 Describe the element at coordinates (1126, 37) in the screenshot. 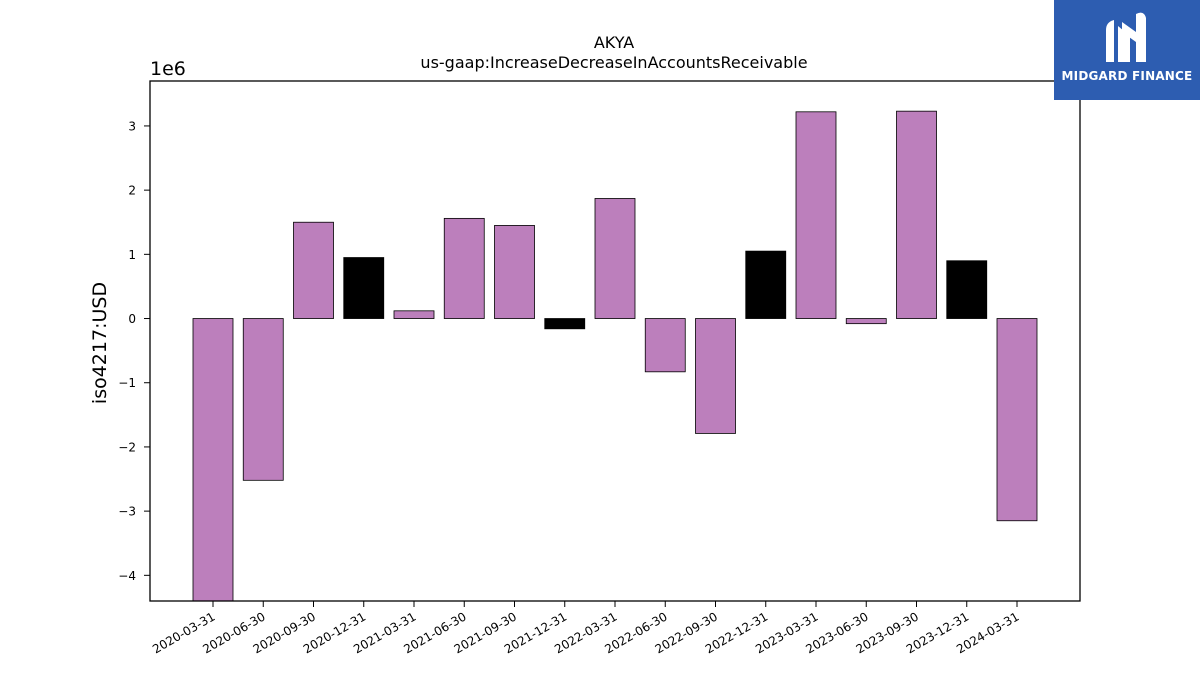

I see `logo-mark-icon` at that location.